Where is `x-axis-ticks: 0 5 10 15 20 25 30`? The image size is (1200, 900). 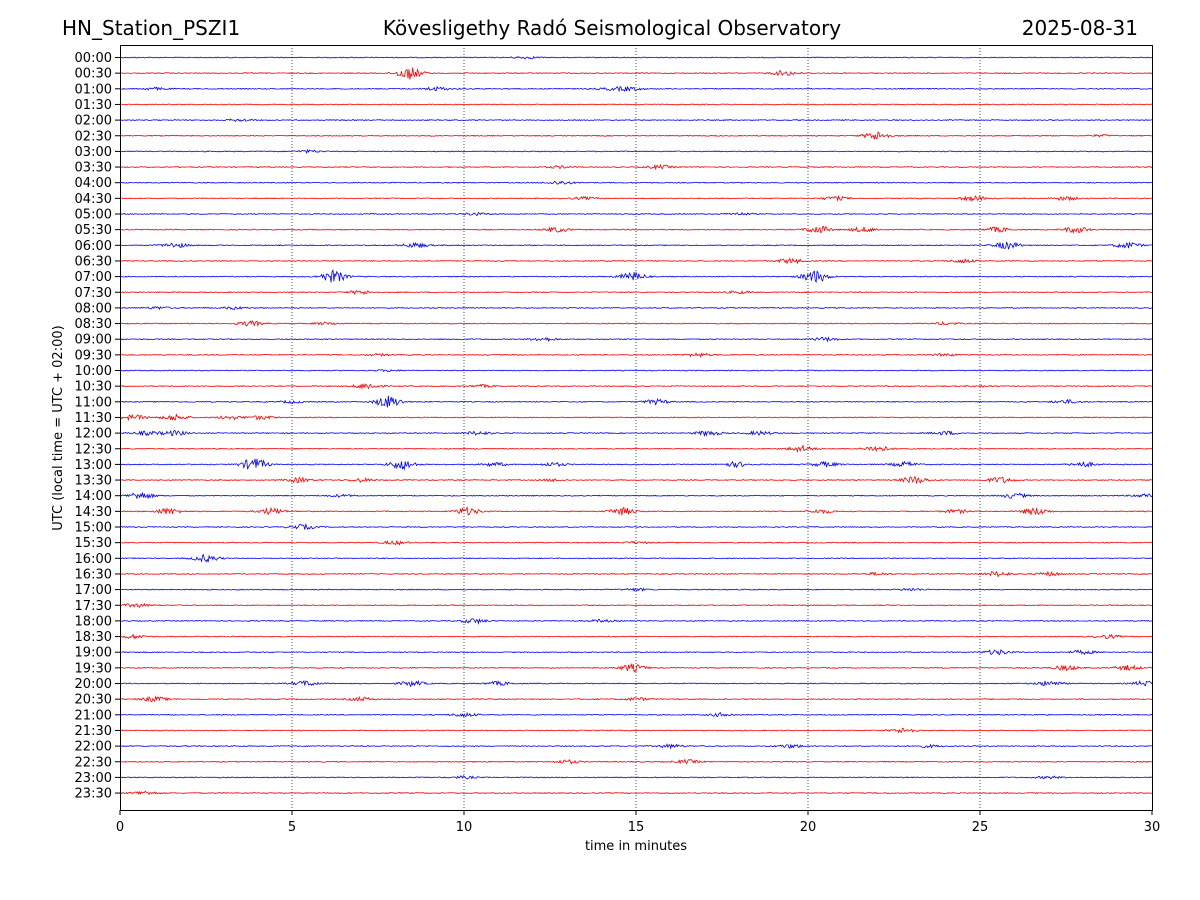
x-axis-ticks: 0 5 10 15 20 25 30 is located at coordinates (638, 822).